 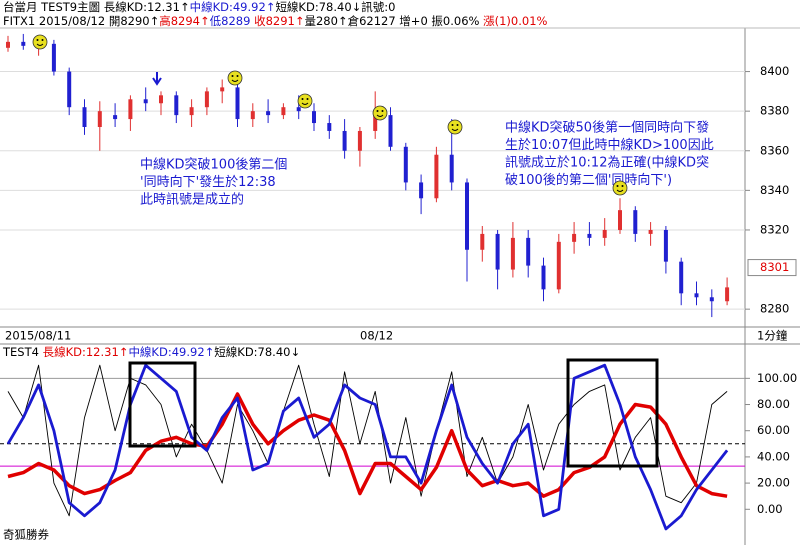 What do you see at coordinates (184, 21) in the screenshot?
I see `header-segment: 高8294↑` at bounding box center [184, 21].